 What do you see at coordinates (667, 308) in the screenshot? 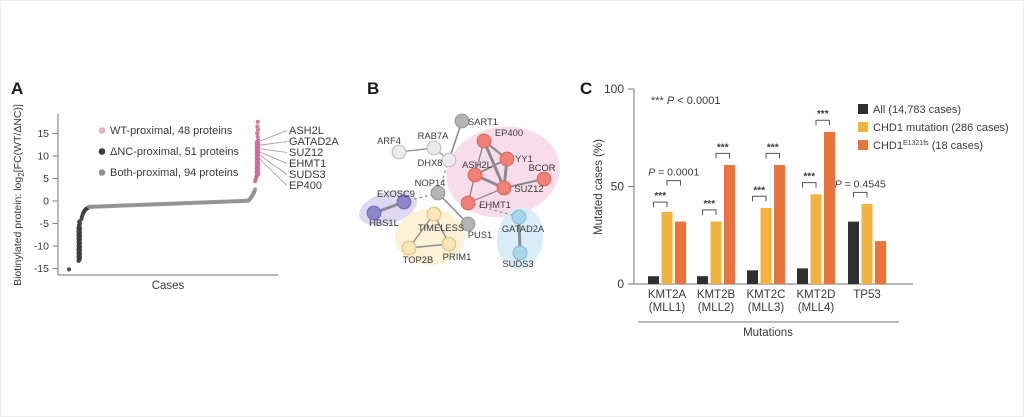
I see `category-sublabel: (MLL1)` at bounding box center [667, 308].